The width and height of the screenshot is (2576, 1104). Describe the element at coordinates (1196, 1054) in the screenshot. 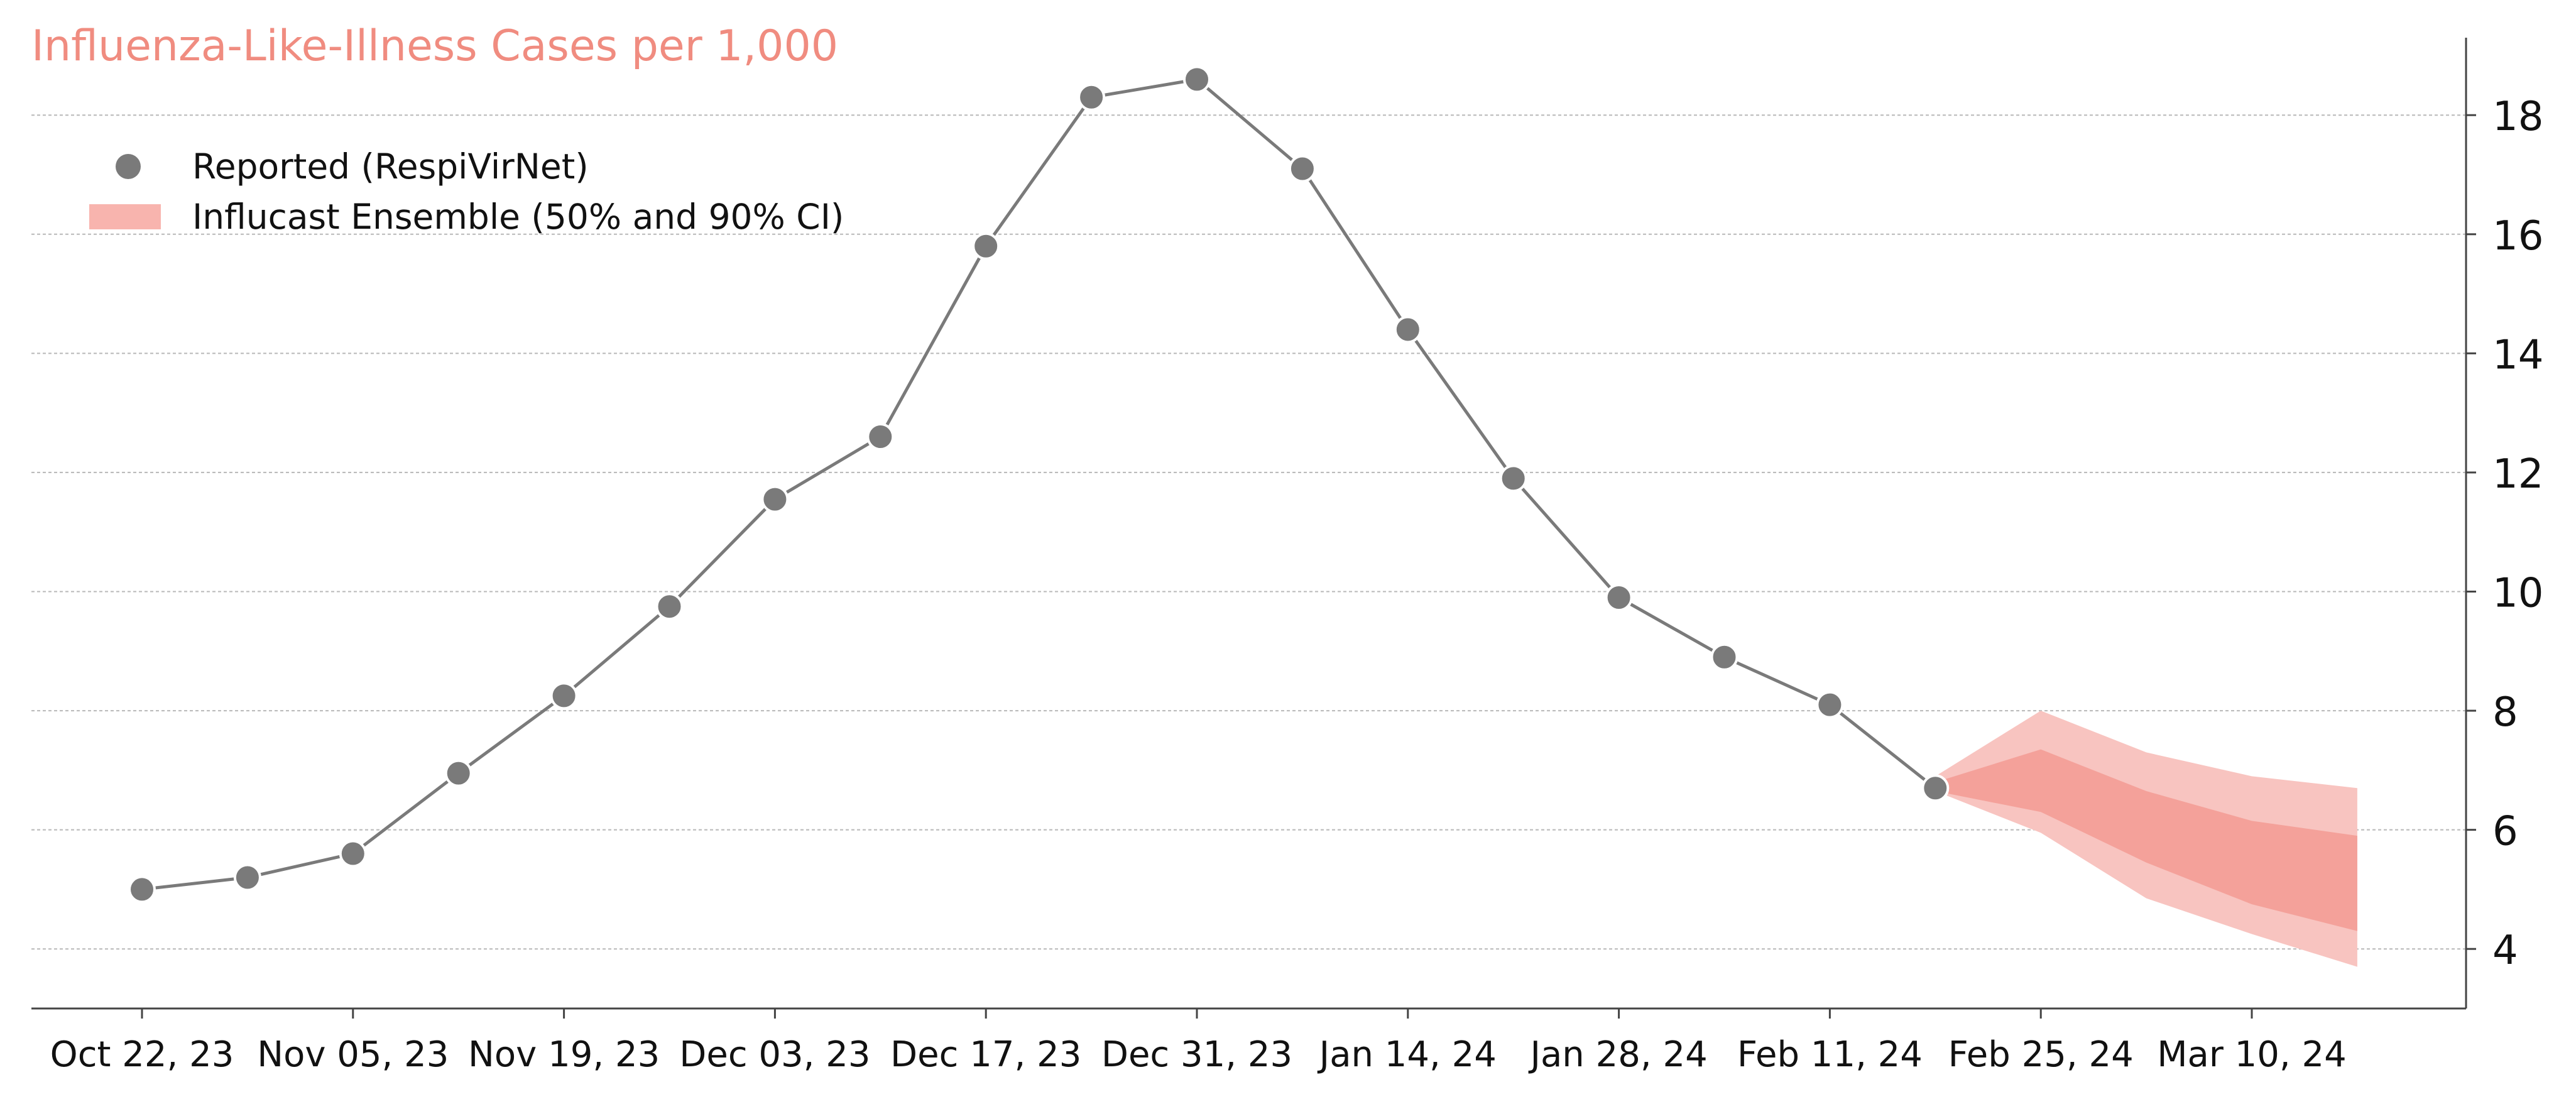

I see `x-tick-label: Dec 31, 23` at that location.